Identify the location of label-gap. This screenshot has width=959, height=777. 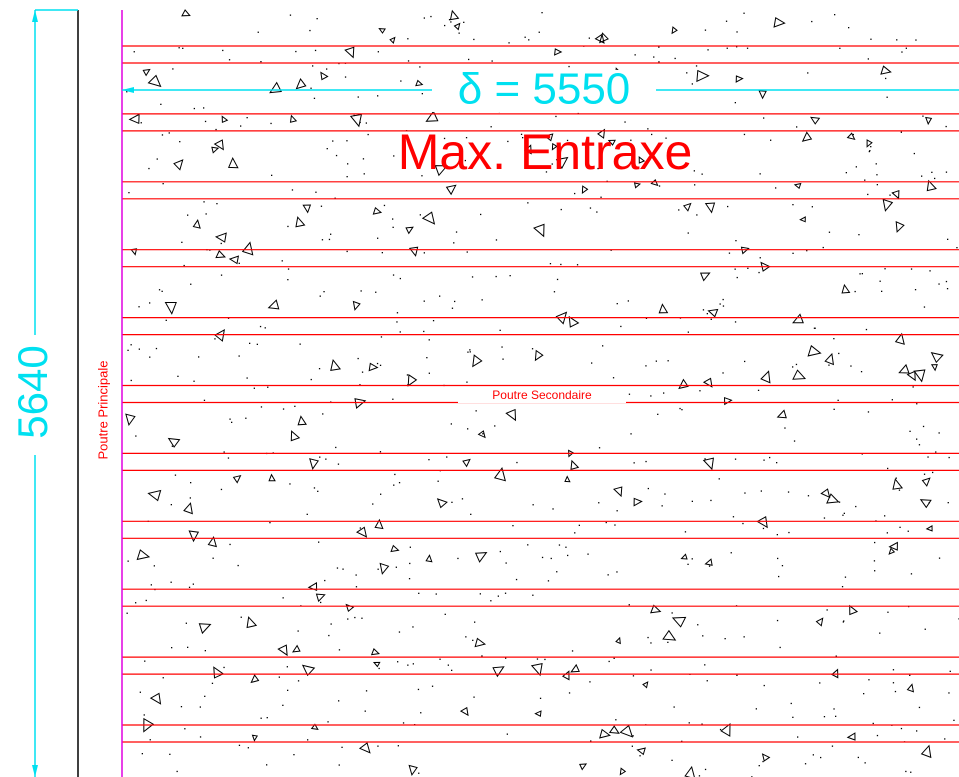
(542, 395).